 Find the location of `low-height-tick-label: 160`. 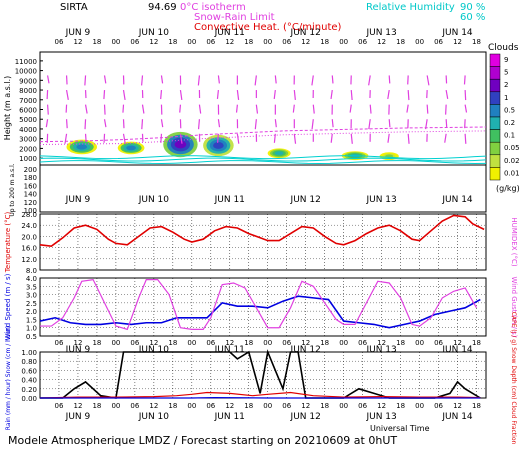

low-height-tick-label: 160 is located at coordinates (30, 186).